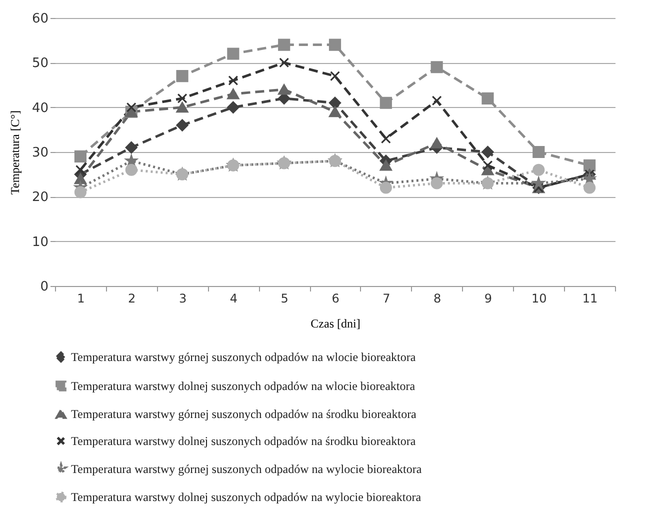 The height and width of the screenshot is (528, 650). What do you see at coordinates (182, 299) in the screenshot?
I see `x-tick-label: 3` at bounding box center [182, 299].